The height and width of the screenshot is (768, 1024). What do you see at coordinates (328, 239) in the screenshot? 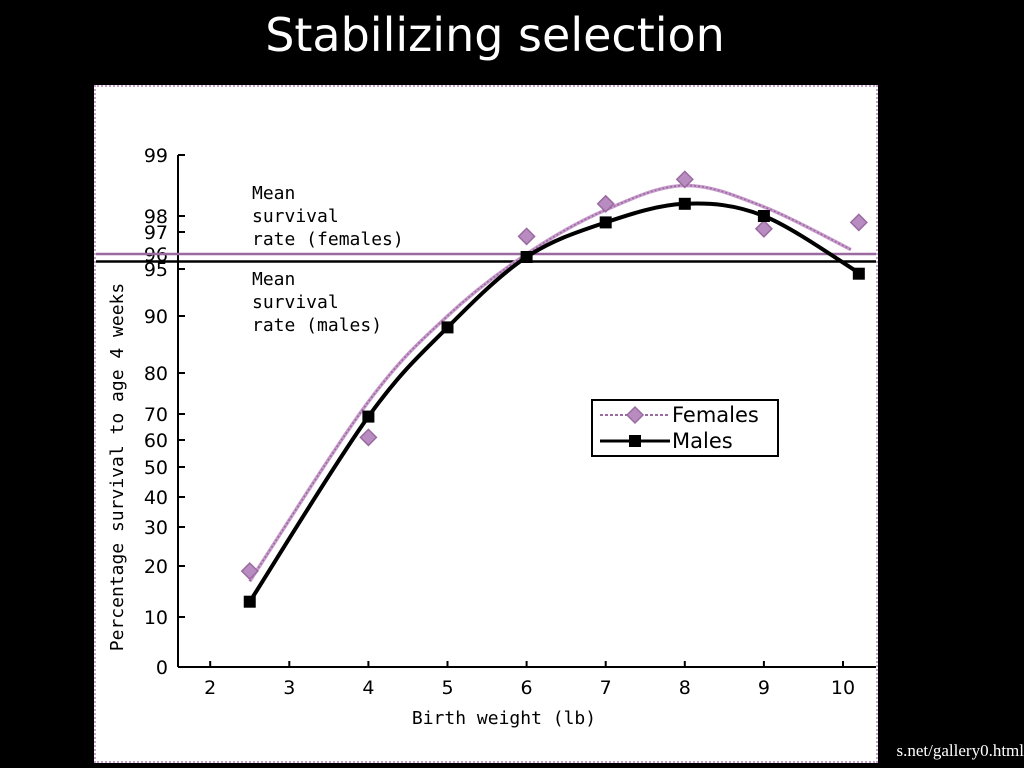
I see `mean-survival-note: rate (females)` at bounding box center [328, 239].